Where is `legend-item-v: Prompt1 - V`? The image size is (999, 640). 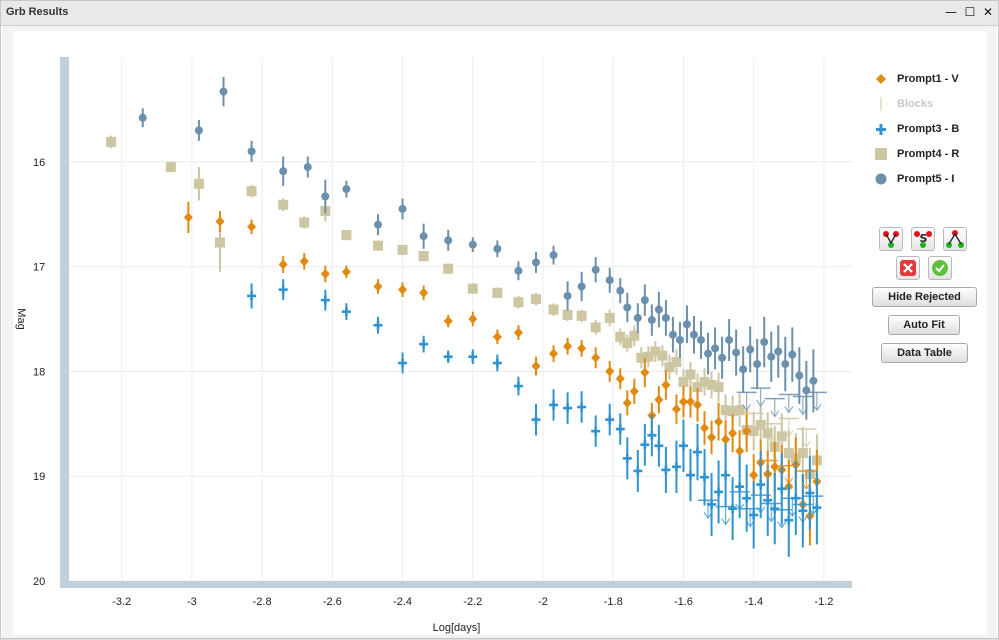 legend-item-v: Prompt1 - V is located at coordinates (926, 81).